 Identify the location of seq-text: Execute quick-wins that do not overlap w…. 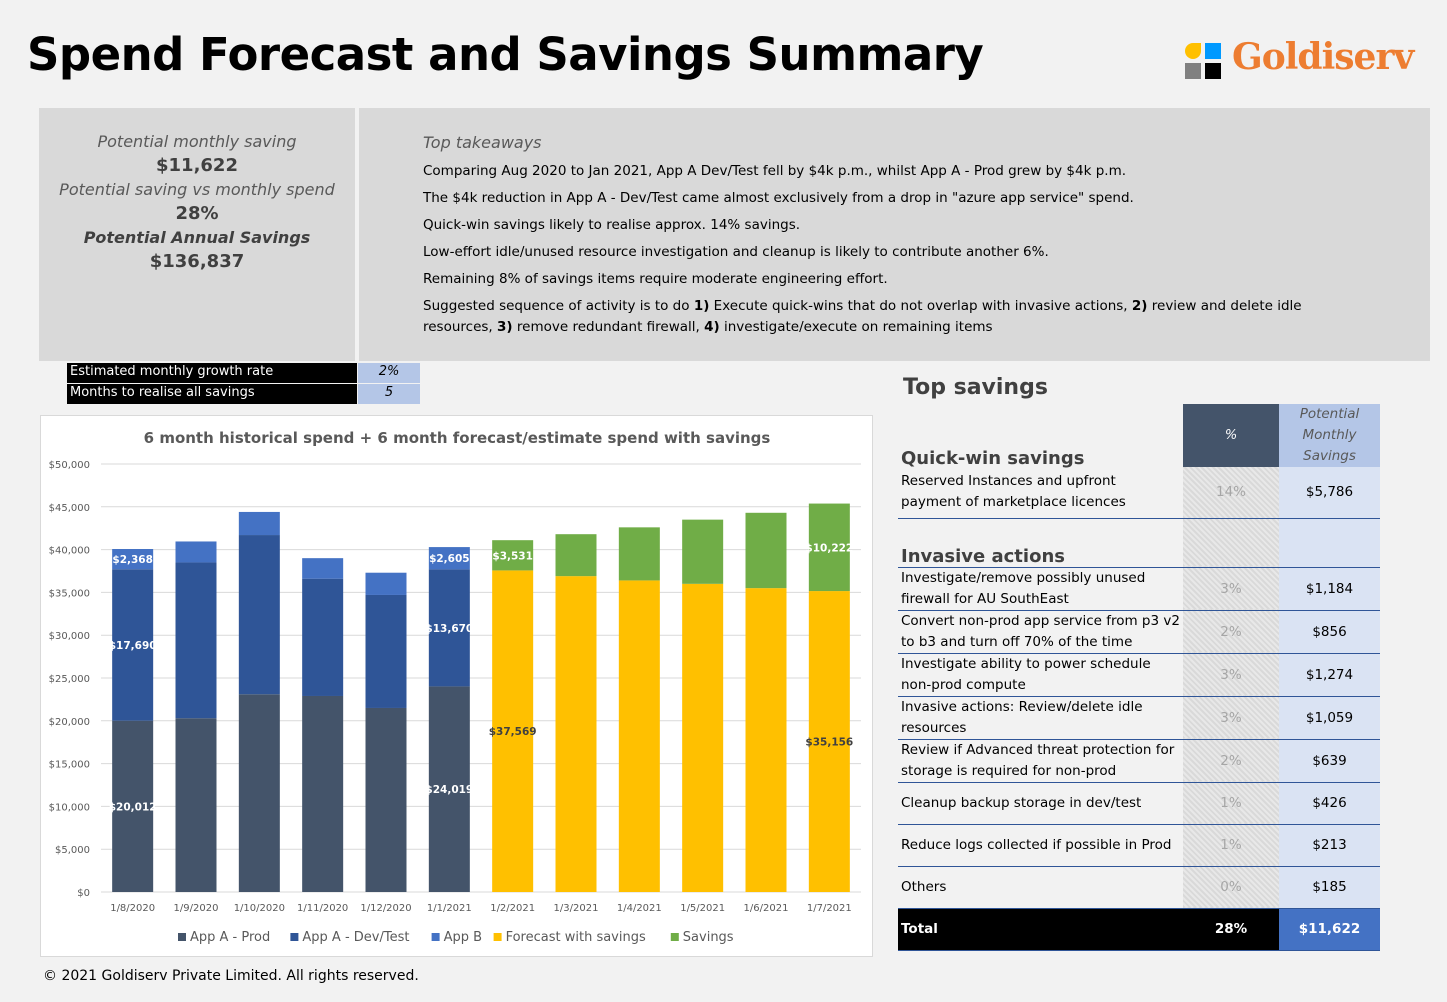
(920, 306).